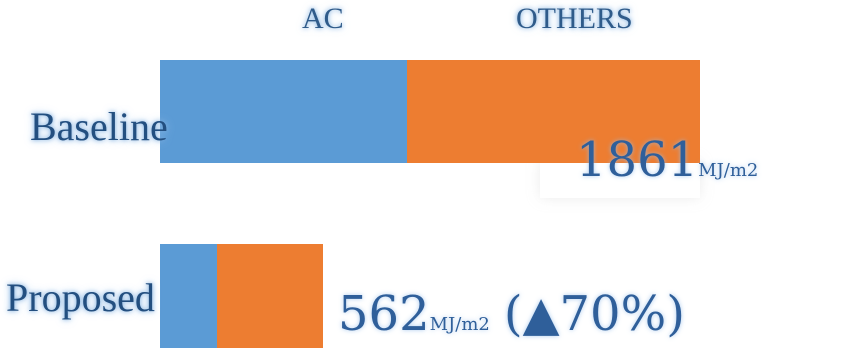  Describe the element at coordinates (80, 297) in the screenshot. I see `category-label-proposed: Proposed` at that location.